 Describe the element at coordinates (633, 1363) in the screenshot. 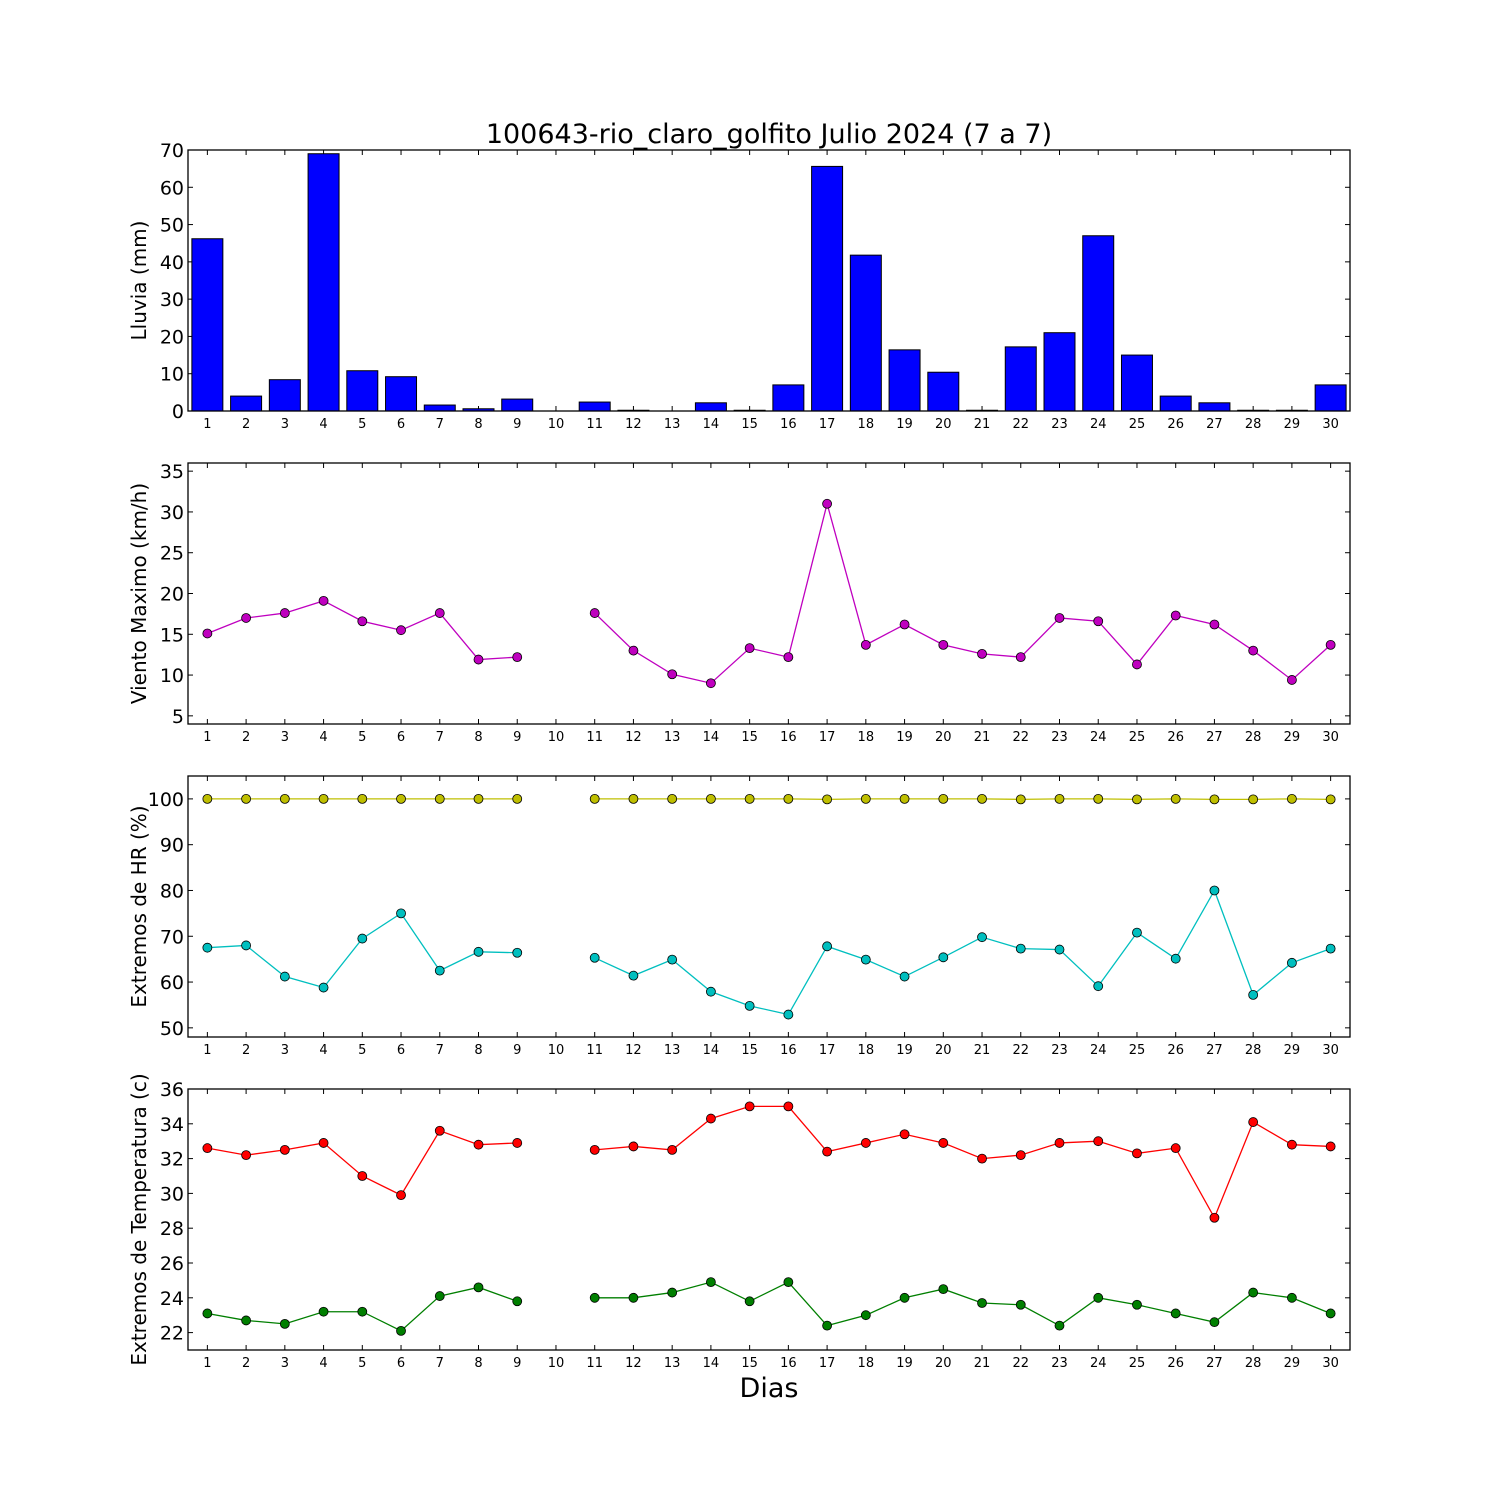

I see `x-tick-label: 12` at that location.